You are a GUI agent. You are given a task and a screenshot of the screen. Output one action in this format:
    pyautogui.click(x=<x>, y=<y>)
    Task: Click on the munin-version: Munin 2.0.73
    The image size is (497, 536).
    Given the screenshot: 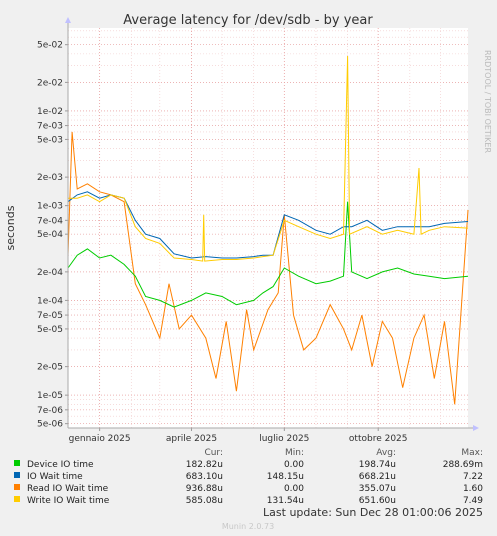 What is the action you would take?
    pyautogui.click(x=248, y=526)
    